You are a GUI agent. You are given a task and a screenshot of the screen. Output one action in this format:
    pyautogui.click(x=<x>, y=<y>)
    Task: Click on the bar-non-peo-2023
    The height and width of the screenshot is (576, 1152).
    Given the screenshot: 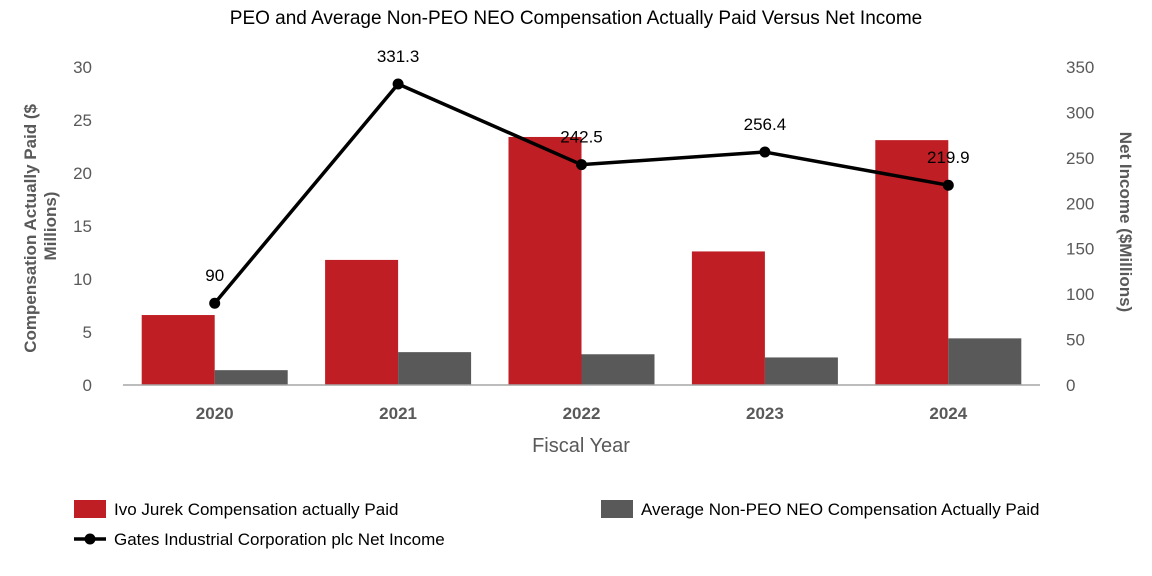 What is the action you would take?
    pyautogui.click(x=801, y=371)
    